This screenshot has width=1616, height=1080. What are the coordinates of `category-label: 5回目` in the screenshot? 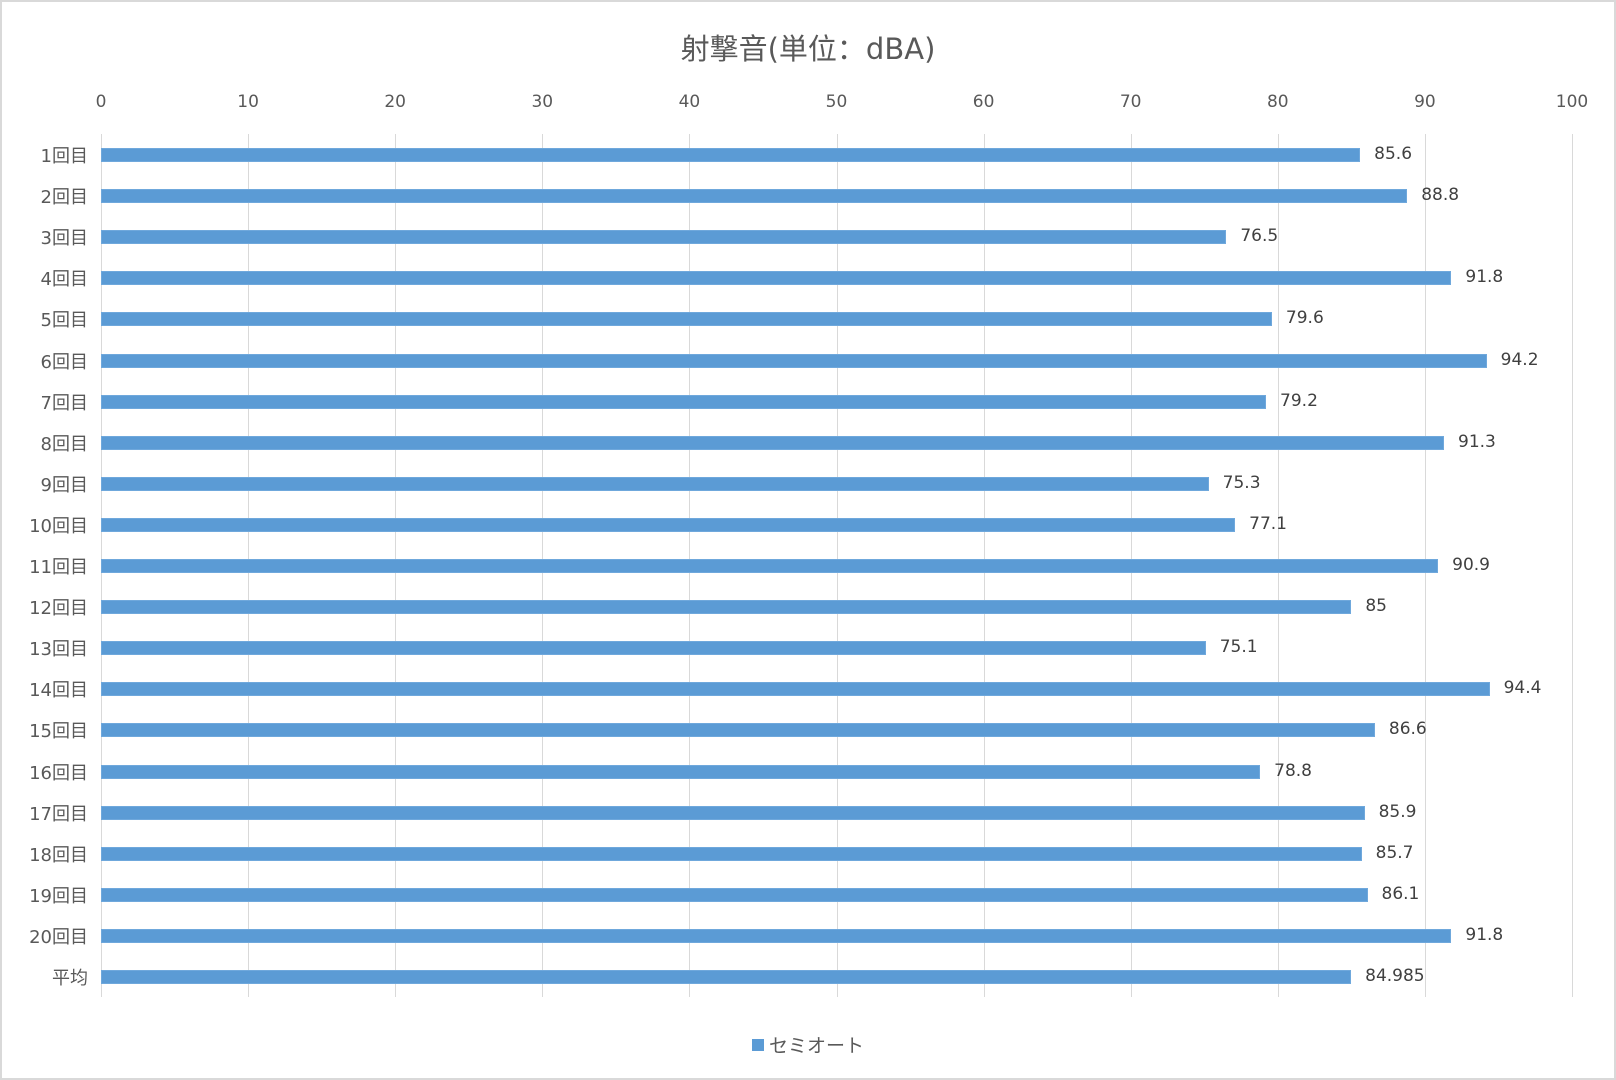 It's located at (64, 321).